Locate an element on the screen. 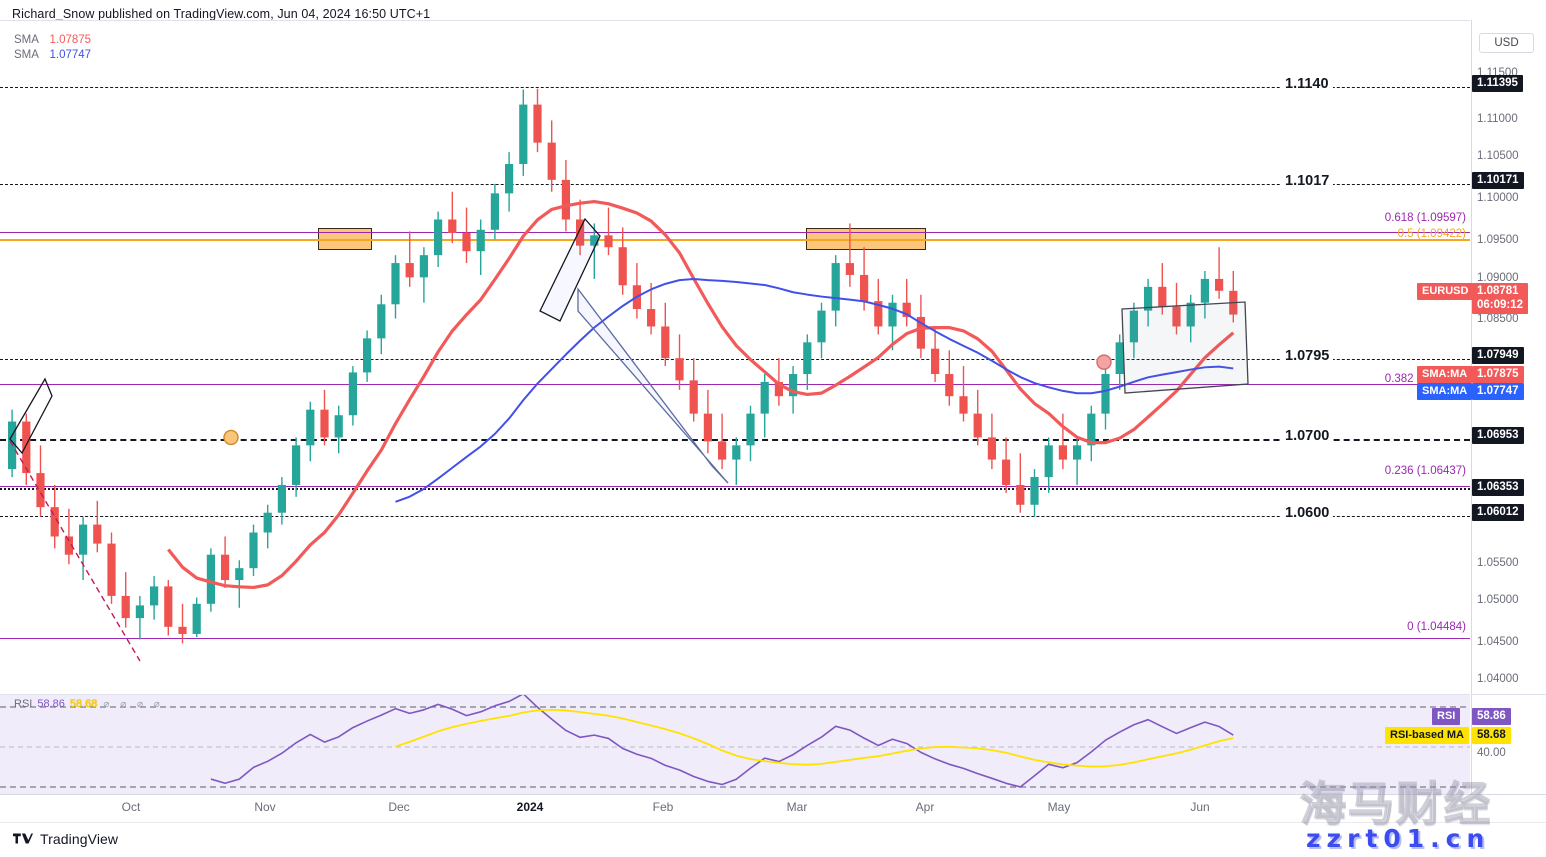  current-price-tag: 1.08781 06:09:12 is located at coordinates (1500, 298).